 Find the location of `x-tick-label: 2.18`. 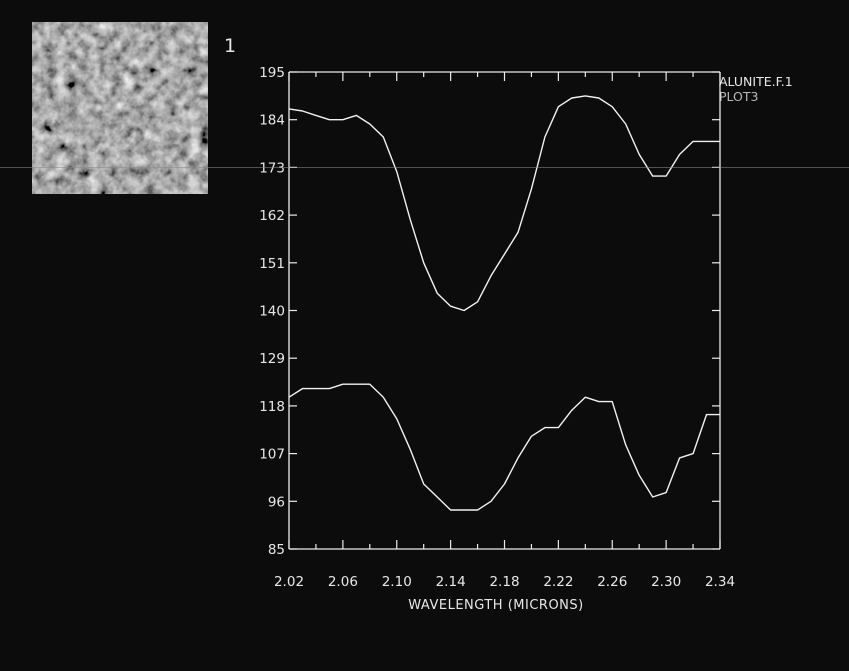

x-tick-label: 2.18 is located at coordinates (504, 582).